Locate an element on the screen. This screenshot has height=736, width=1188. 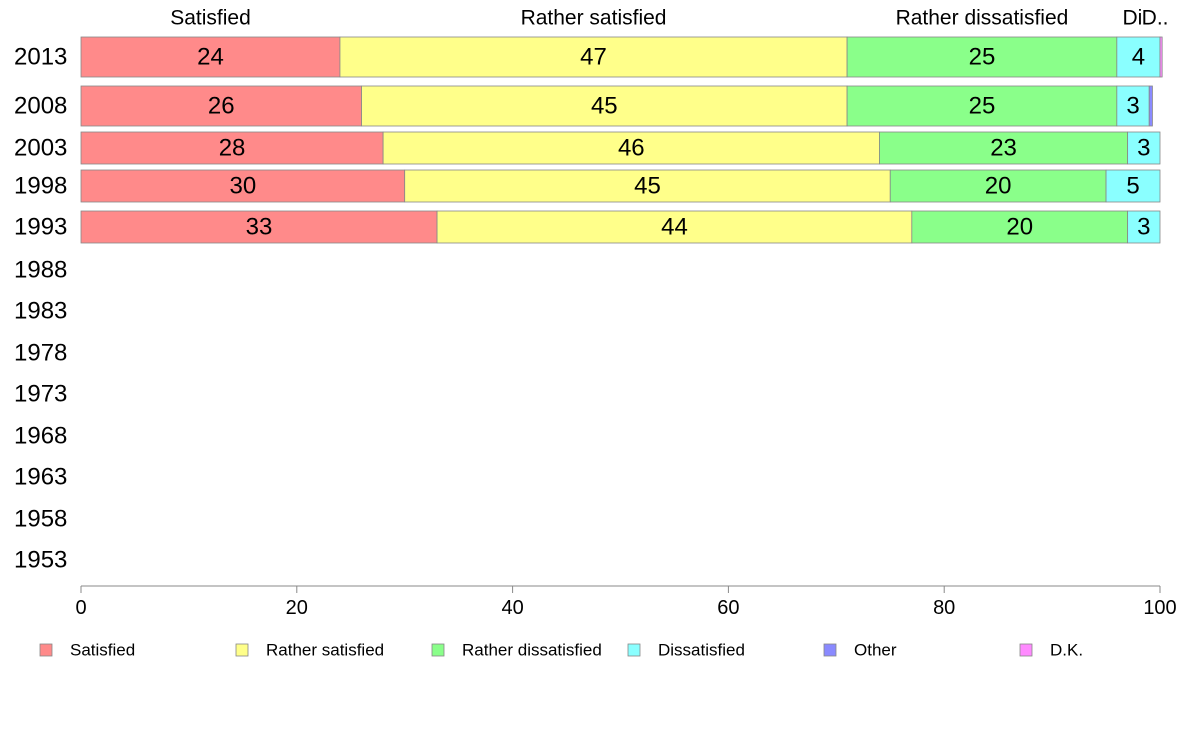
legend-label-rather-satisfied: Rather satisfied is located at coordinates (325, 650).